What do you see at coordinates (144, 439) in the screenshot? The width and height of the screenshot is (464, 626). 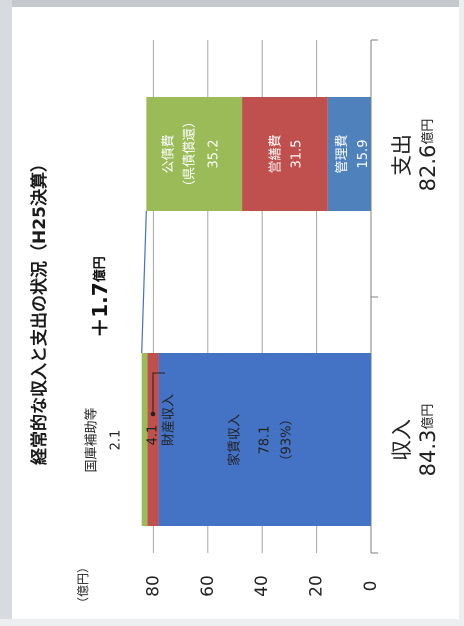 I see `bar-segment-国庫補助等` at bounding box center [144, 439].